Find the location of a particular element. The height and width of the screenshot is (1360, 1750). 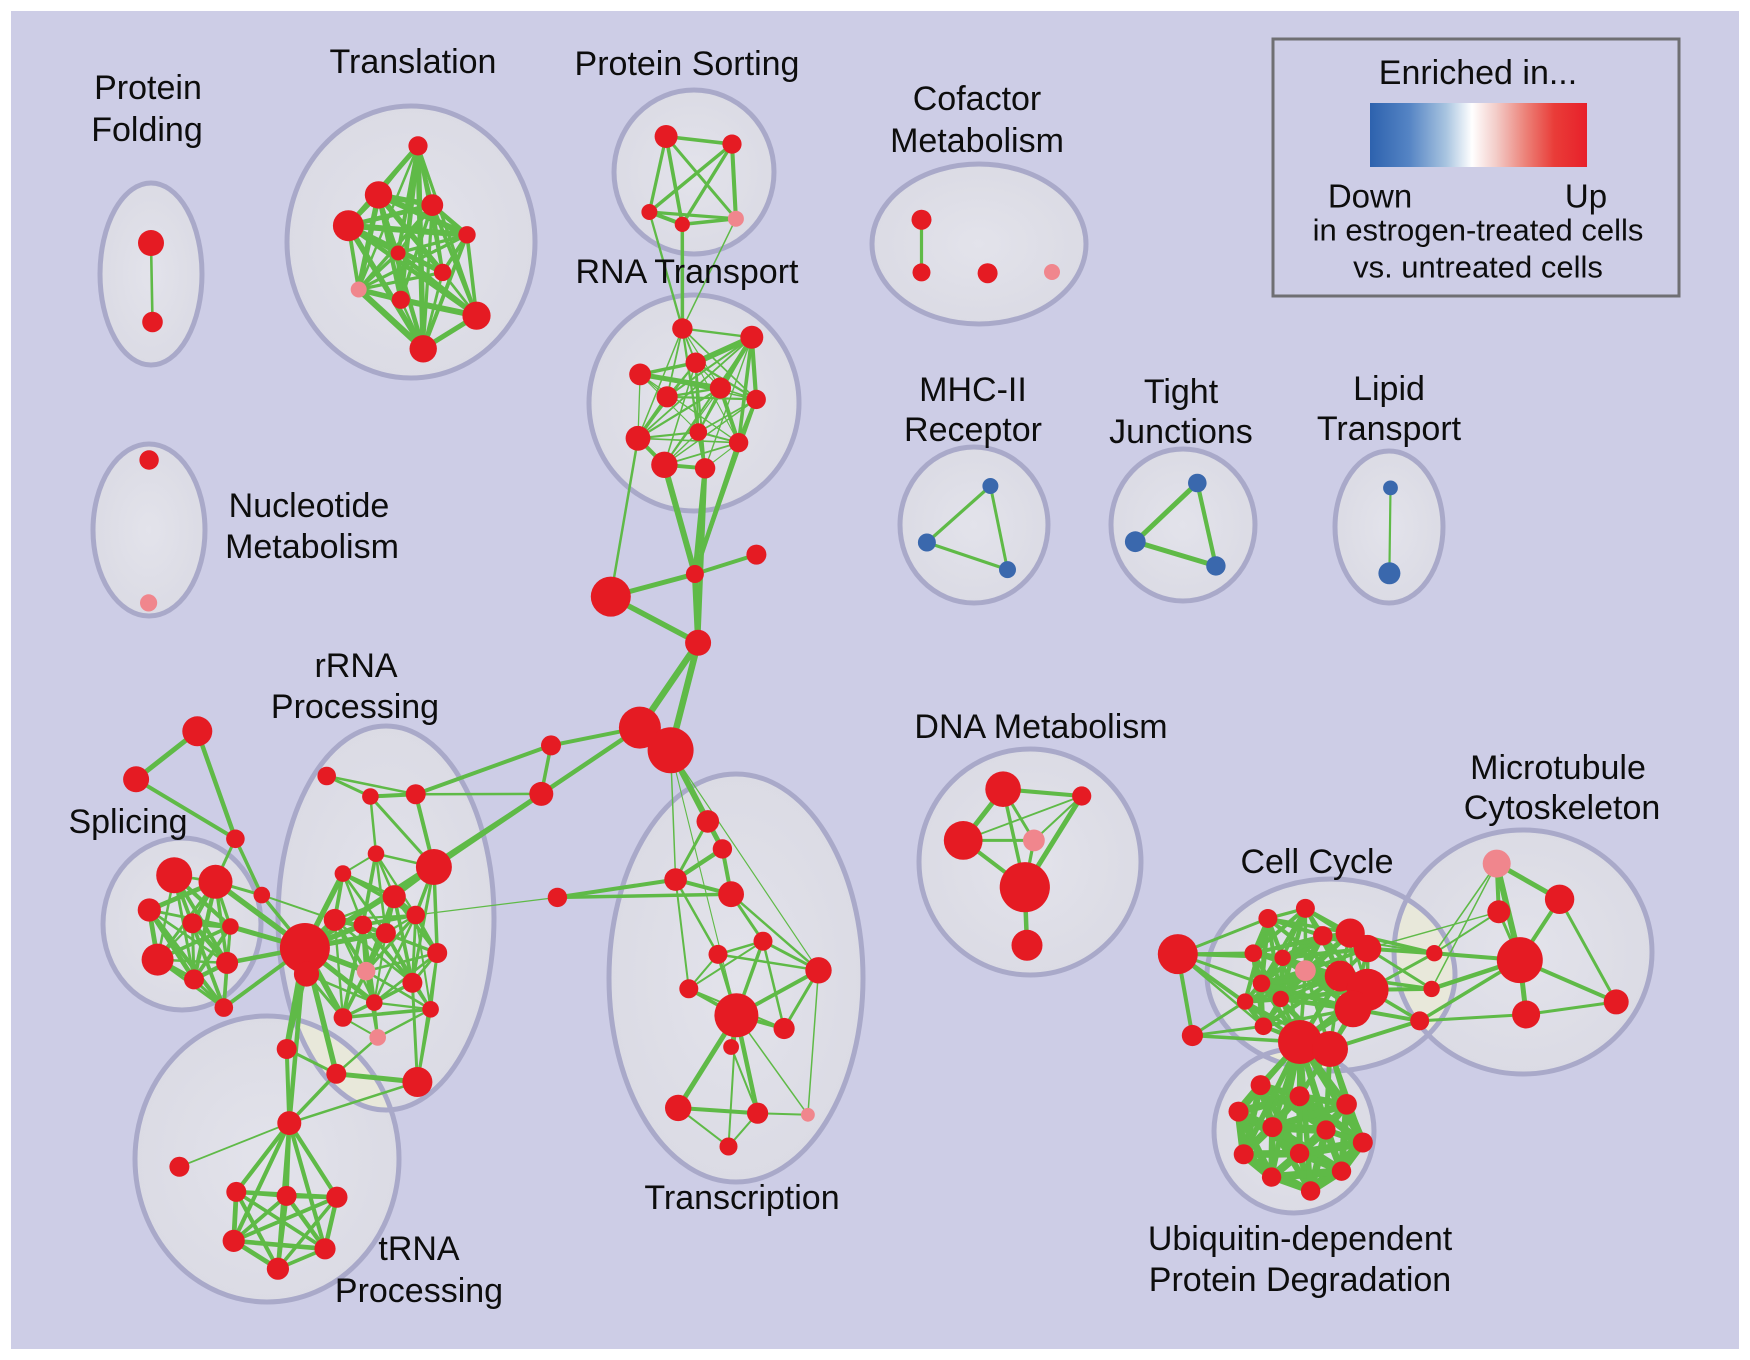

graph-node-CF3 is located at coordinates (987, 273).